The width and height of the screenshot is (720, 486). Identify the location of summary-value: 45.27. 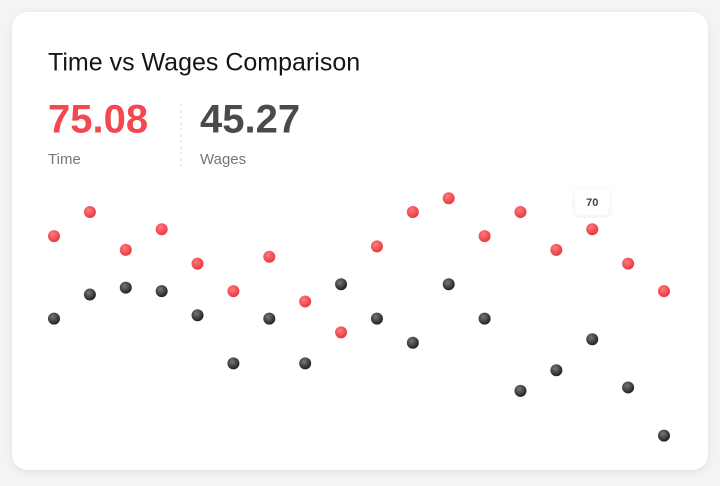
(250, 120).